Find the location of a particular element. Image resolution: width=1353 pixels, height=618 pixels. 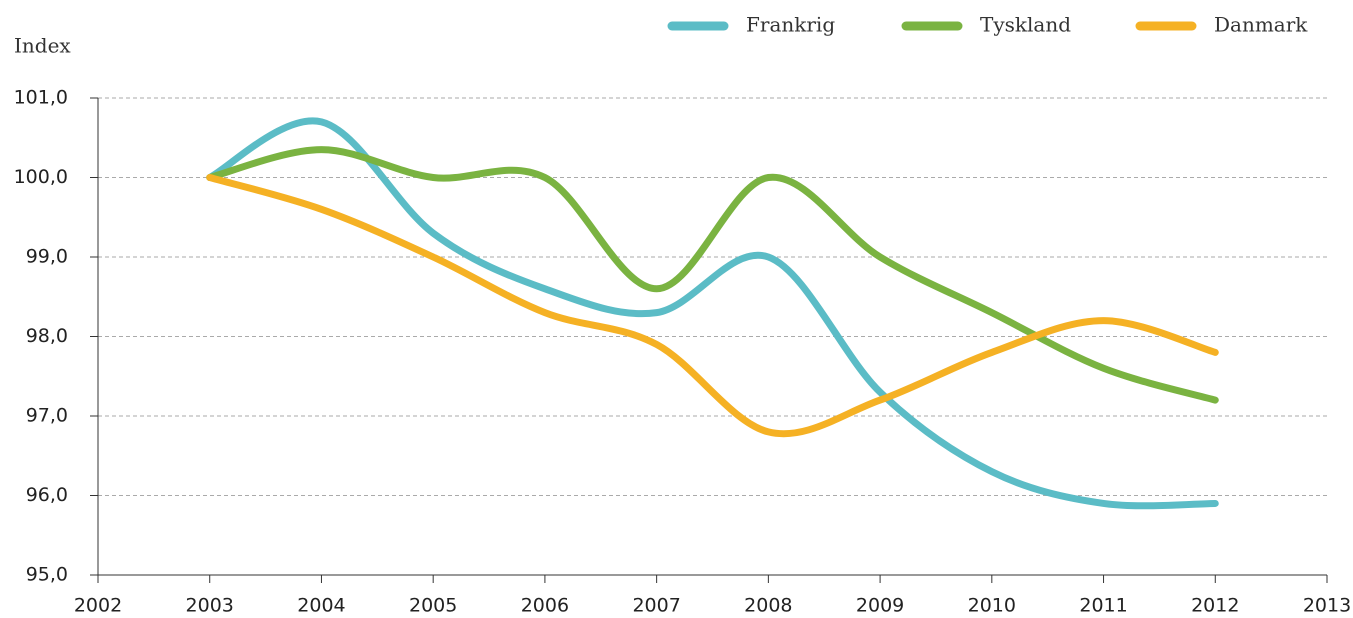

x-tick-label: 2002 is located at coordinates (98, 606).